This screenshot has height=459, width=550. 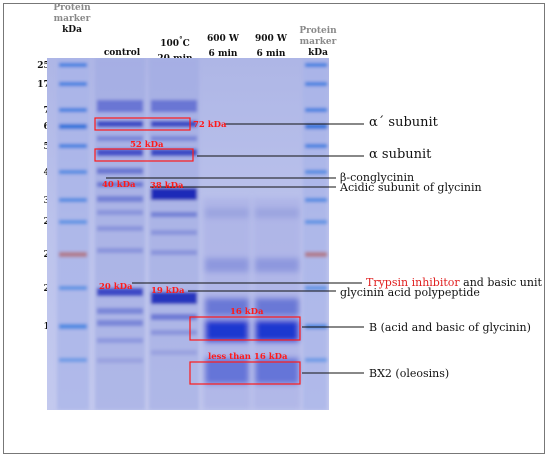 What do you see at coordinates (72, 30) in the screenshot?
I see `header-marker-left-line3: kDa` at bounding box center [72, 30].